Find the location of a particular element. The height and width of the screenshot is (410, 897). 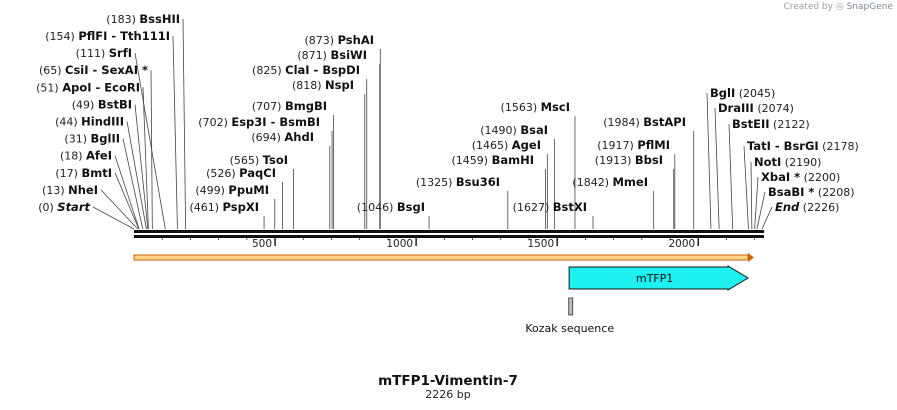

site-mmei: (1842) MmeI is located at coordinates (613, 202).